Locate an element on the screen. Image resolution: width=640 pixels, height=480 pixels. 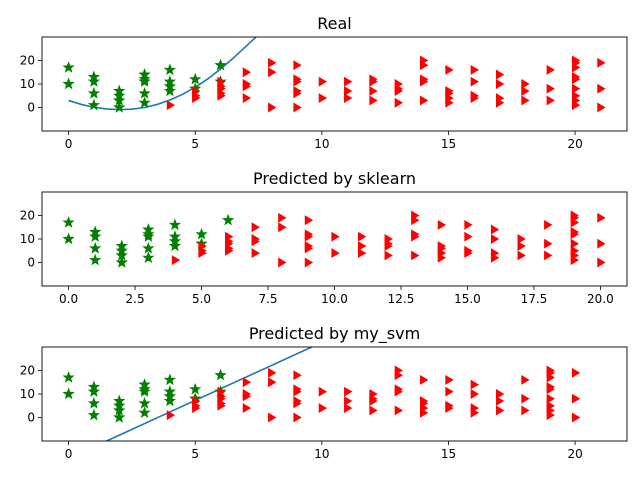
chart-title: Predicted by my_svm is located at coordinates (334, 334).